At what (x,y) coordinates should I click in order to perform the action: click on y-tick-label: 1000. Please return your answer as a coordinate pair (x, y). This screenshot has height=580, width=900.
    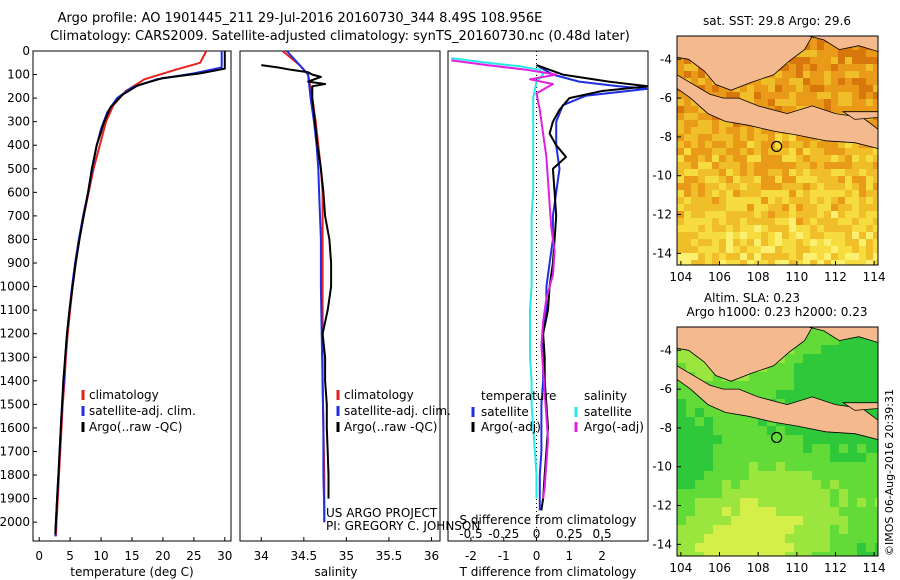
    Looking at the image, I should click on (15, 287).